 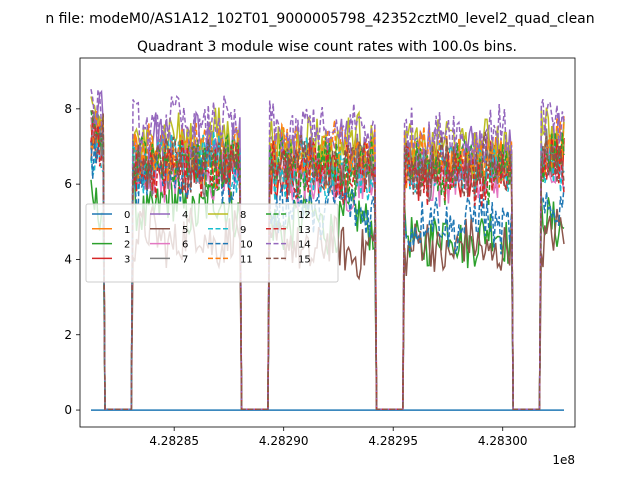 I want to click on legend-label-7: 7, so click(x=185, y=259).